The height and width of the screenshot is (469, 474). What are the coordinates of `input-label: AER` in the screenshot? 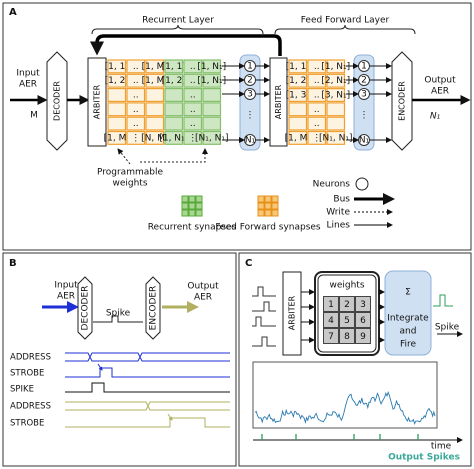 It's located at (66, 297).